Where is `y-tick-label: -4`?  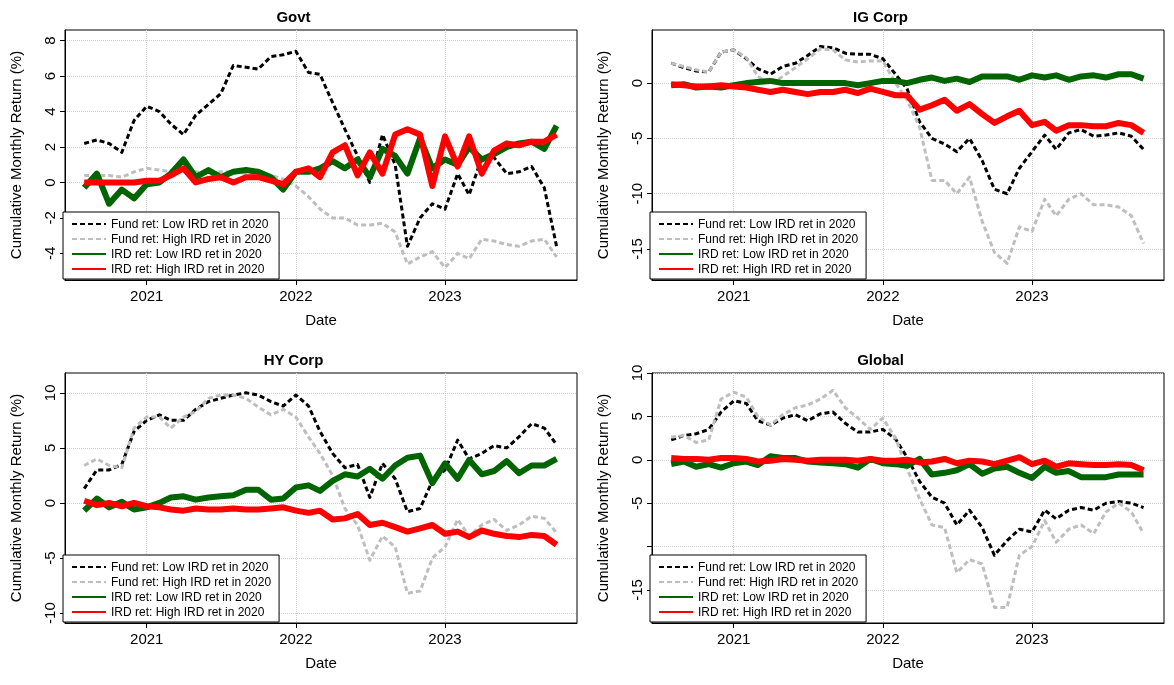
y-tick-label: -4 is located at coordinates (49, 253).